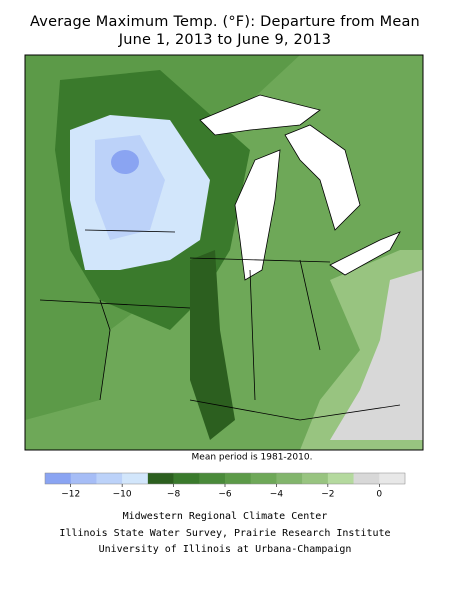 The width and height of the screenshot is (450, 600). Describe the element at coordinates (225, 516) in the screenshot. I see `credit: Midwestern Regional Climate Center` at that location.